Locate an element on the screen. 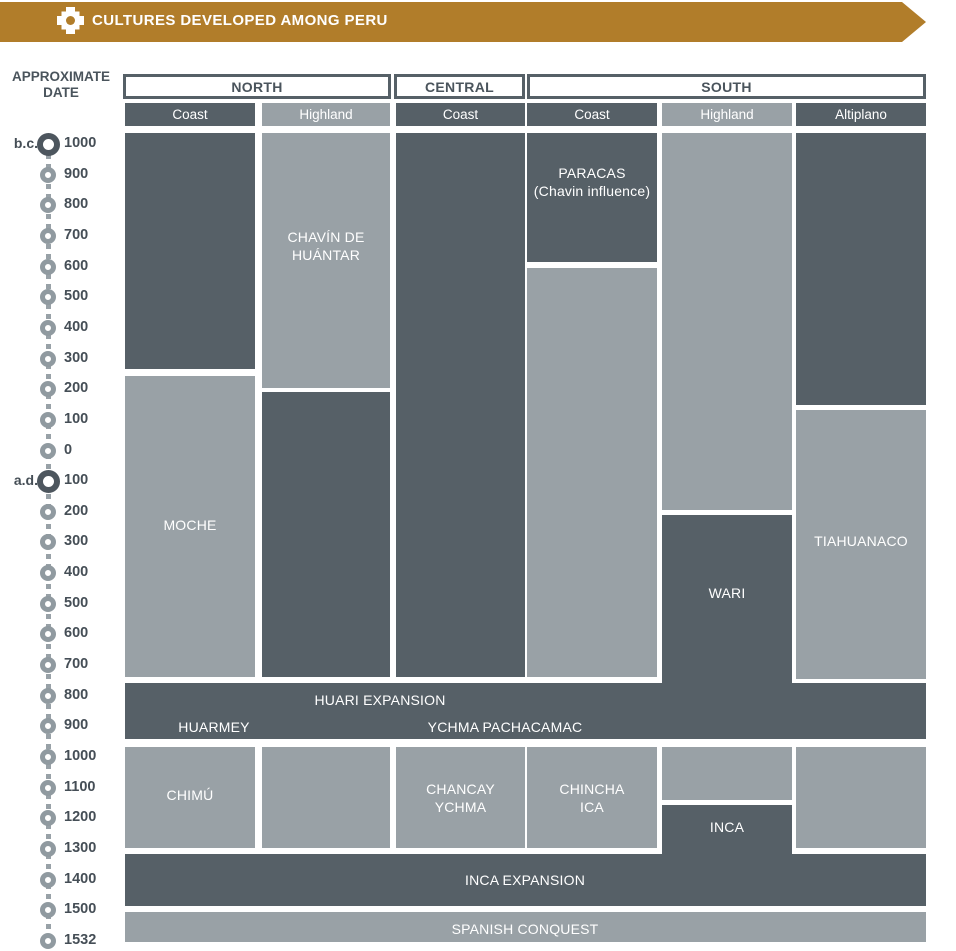  date-label: 1400 is located at coordinates (80, 878).